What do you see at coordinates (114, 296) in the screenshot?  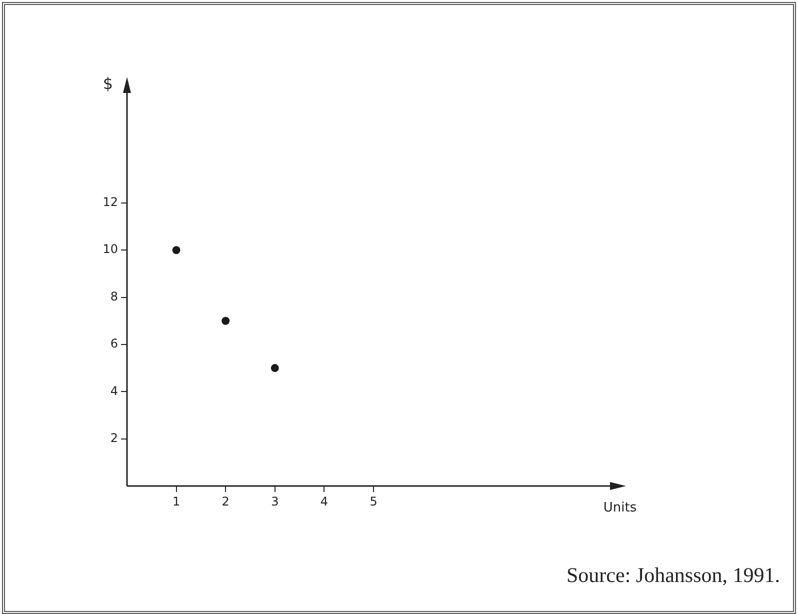 I see `y-tick-label: 8` at bounding box center [114, 296].